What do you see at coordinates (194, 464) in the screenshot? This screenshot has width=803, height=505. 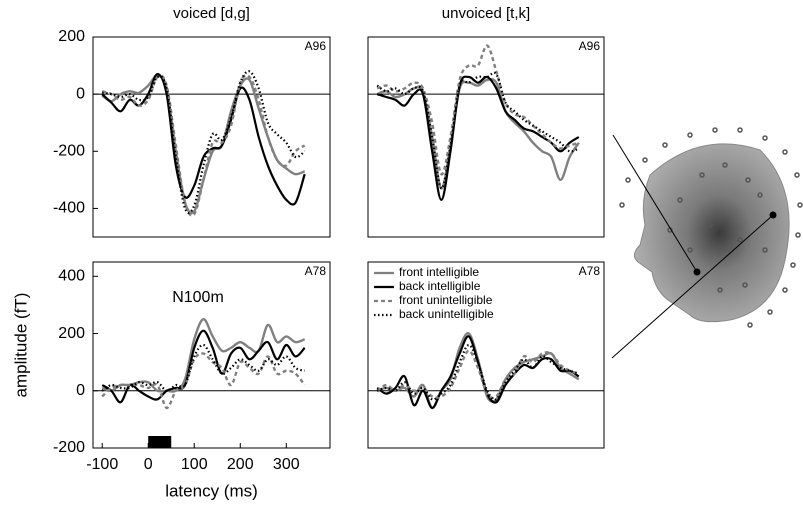 I see `x-tick-label: 100` at bounding box center [194, 464].